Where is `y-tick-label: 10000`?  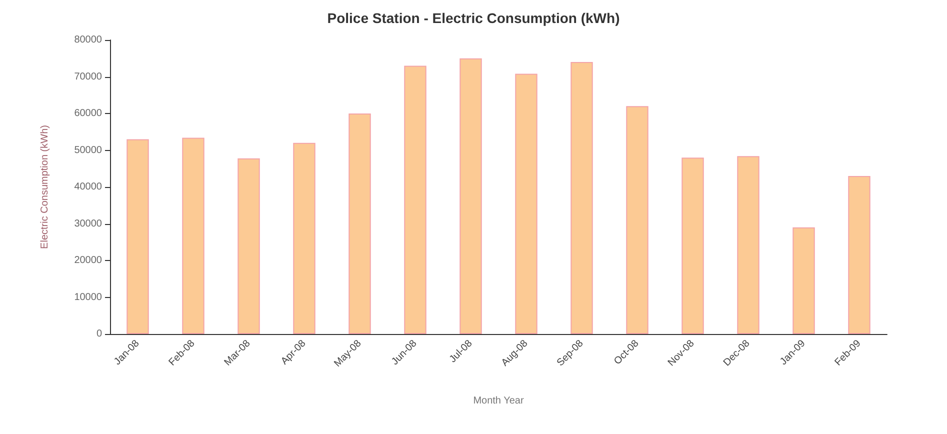 y-tick-label: 10000 is located at coordinates (88, 297).